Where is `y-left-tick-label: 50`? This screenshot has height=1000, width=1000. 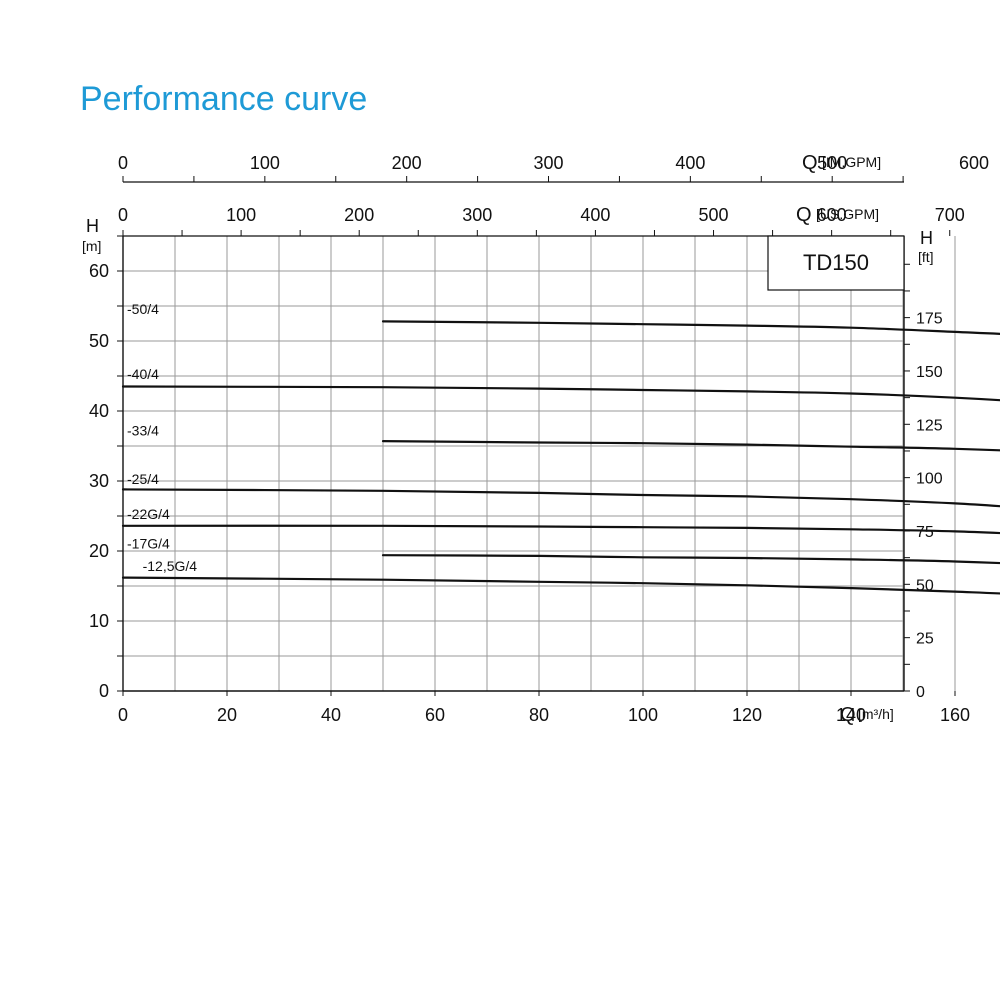 y-left-tick-label: 50 is located at coordinates (99, 341).